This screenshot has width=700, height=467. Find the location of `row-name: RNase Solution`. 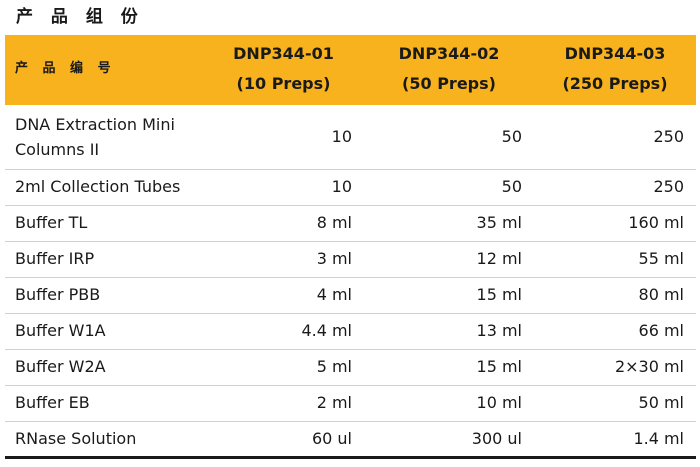

row-name: RNase Solution is located at coordinates (104, 440).